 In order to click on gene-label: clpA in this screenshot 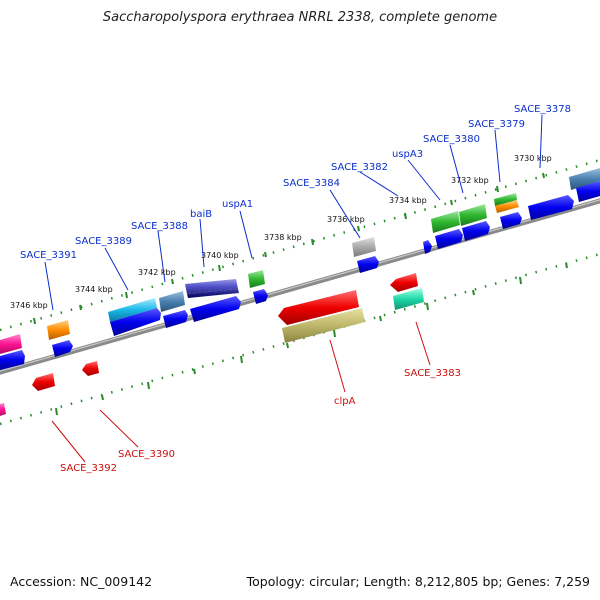, I will do `click(345, 401)`.